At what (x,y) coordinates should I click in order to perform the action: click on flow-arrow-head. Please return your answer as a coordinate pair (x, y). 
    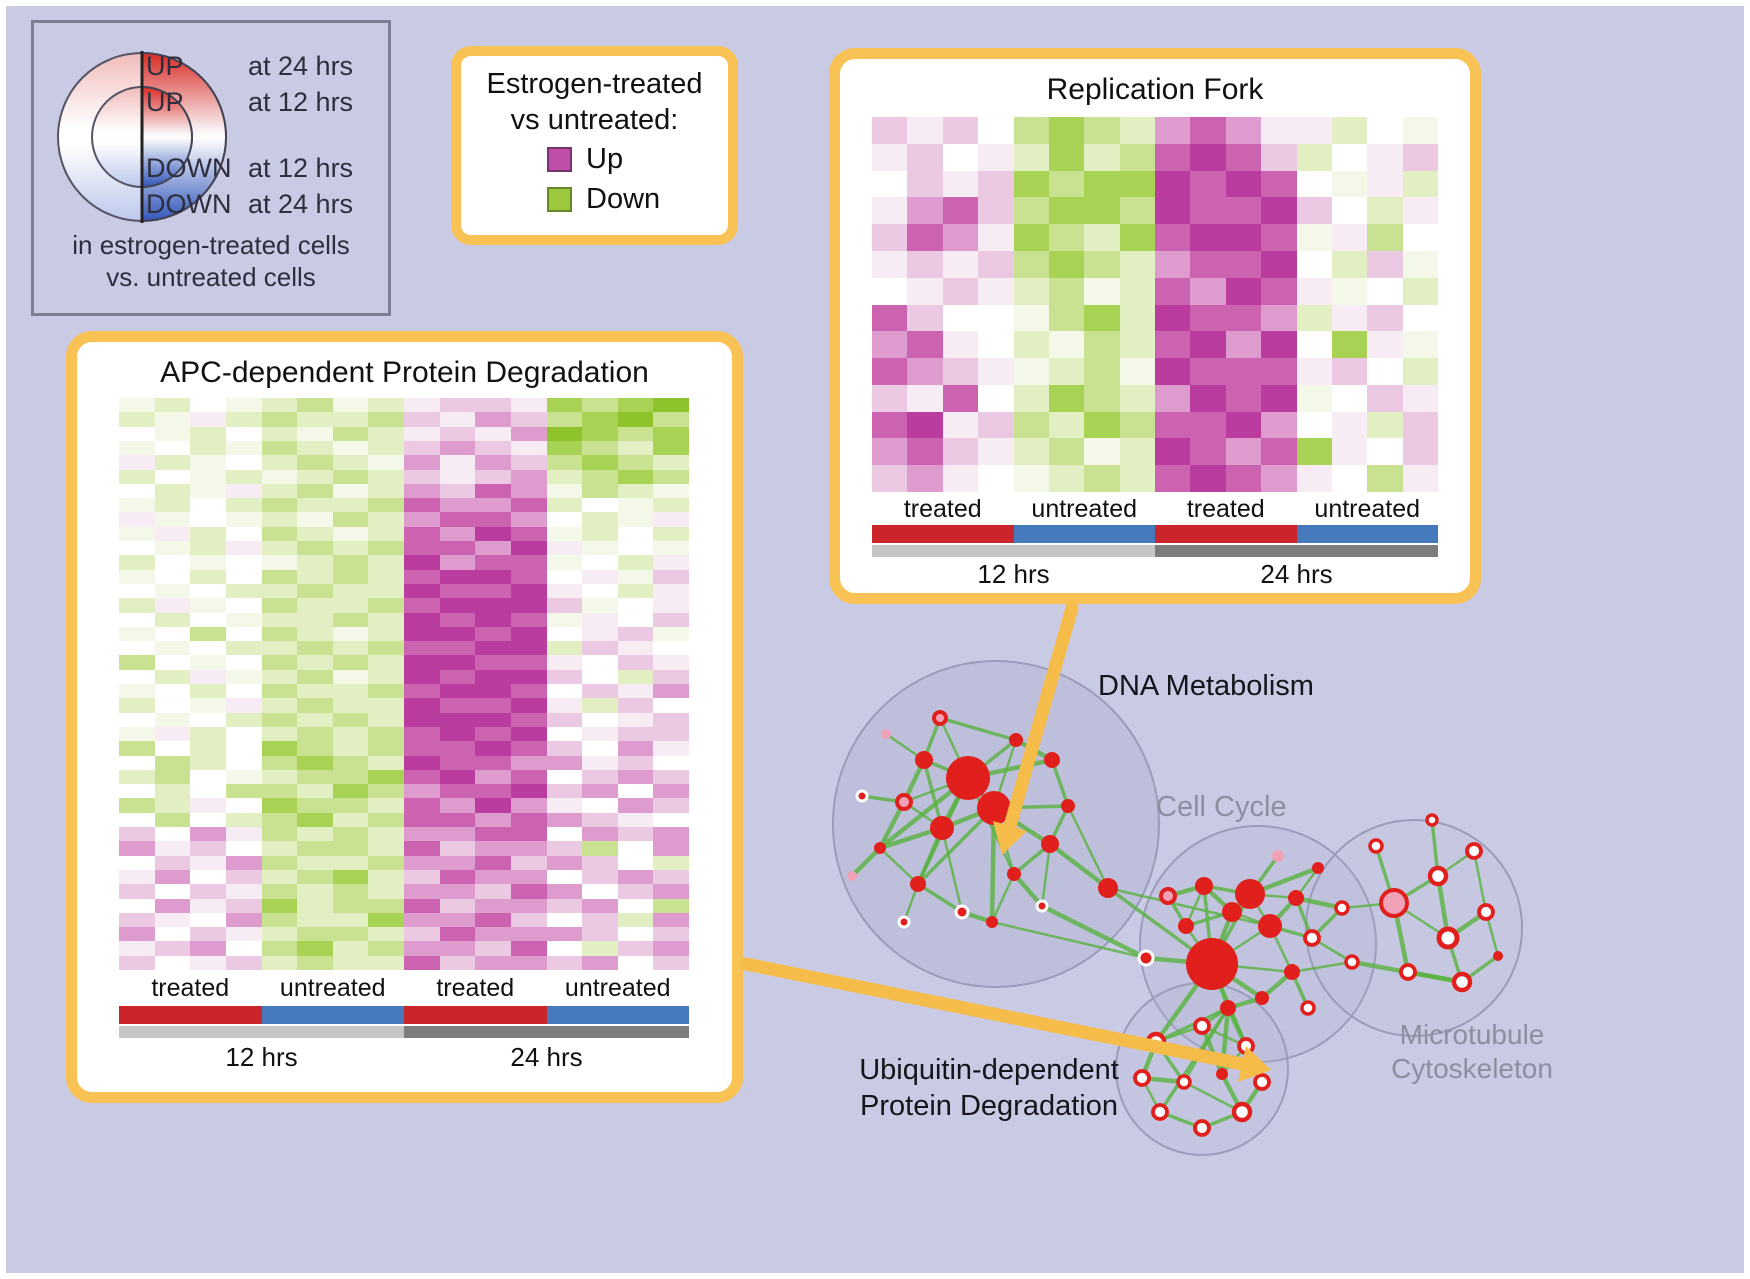
    Looking at the image, I should click on (1254, 1064).